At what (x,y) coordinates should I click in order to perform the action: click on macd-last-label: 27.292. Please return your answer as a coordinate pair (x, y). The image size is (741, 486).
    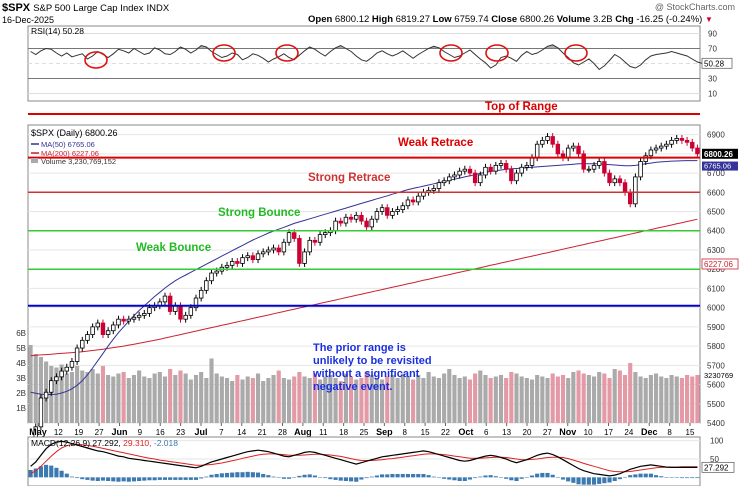
    Looking at the image, I should click on (716, 467).